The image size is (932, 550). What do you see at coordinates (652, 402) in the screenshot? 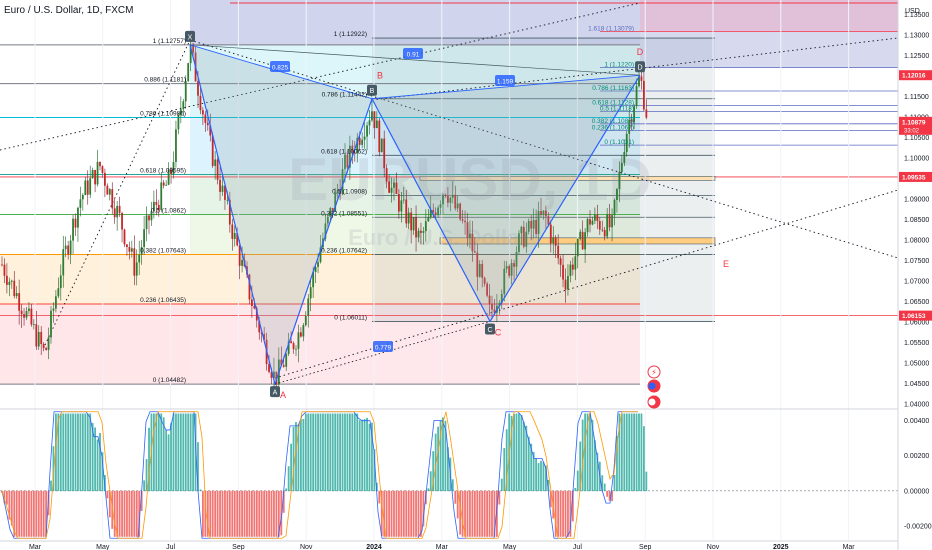
I see `flag-glyph` at bounding box center [652, 402].